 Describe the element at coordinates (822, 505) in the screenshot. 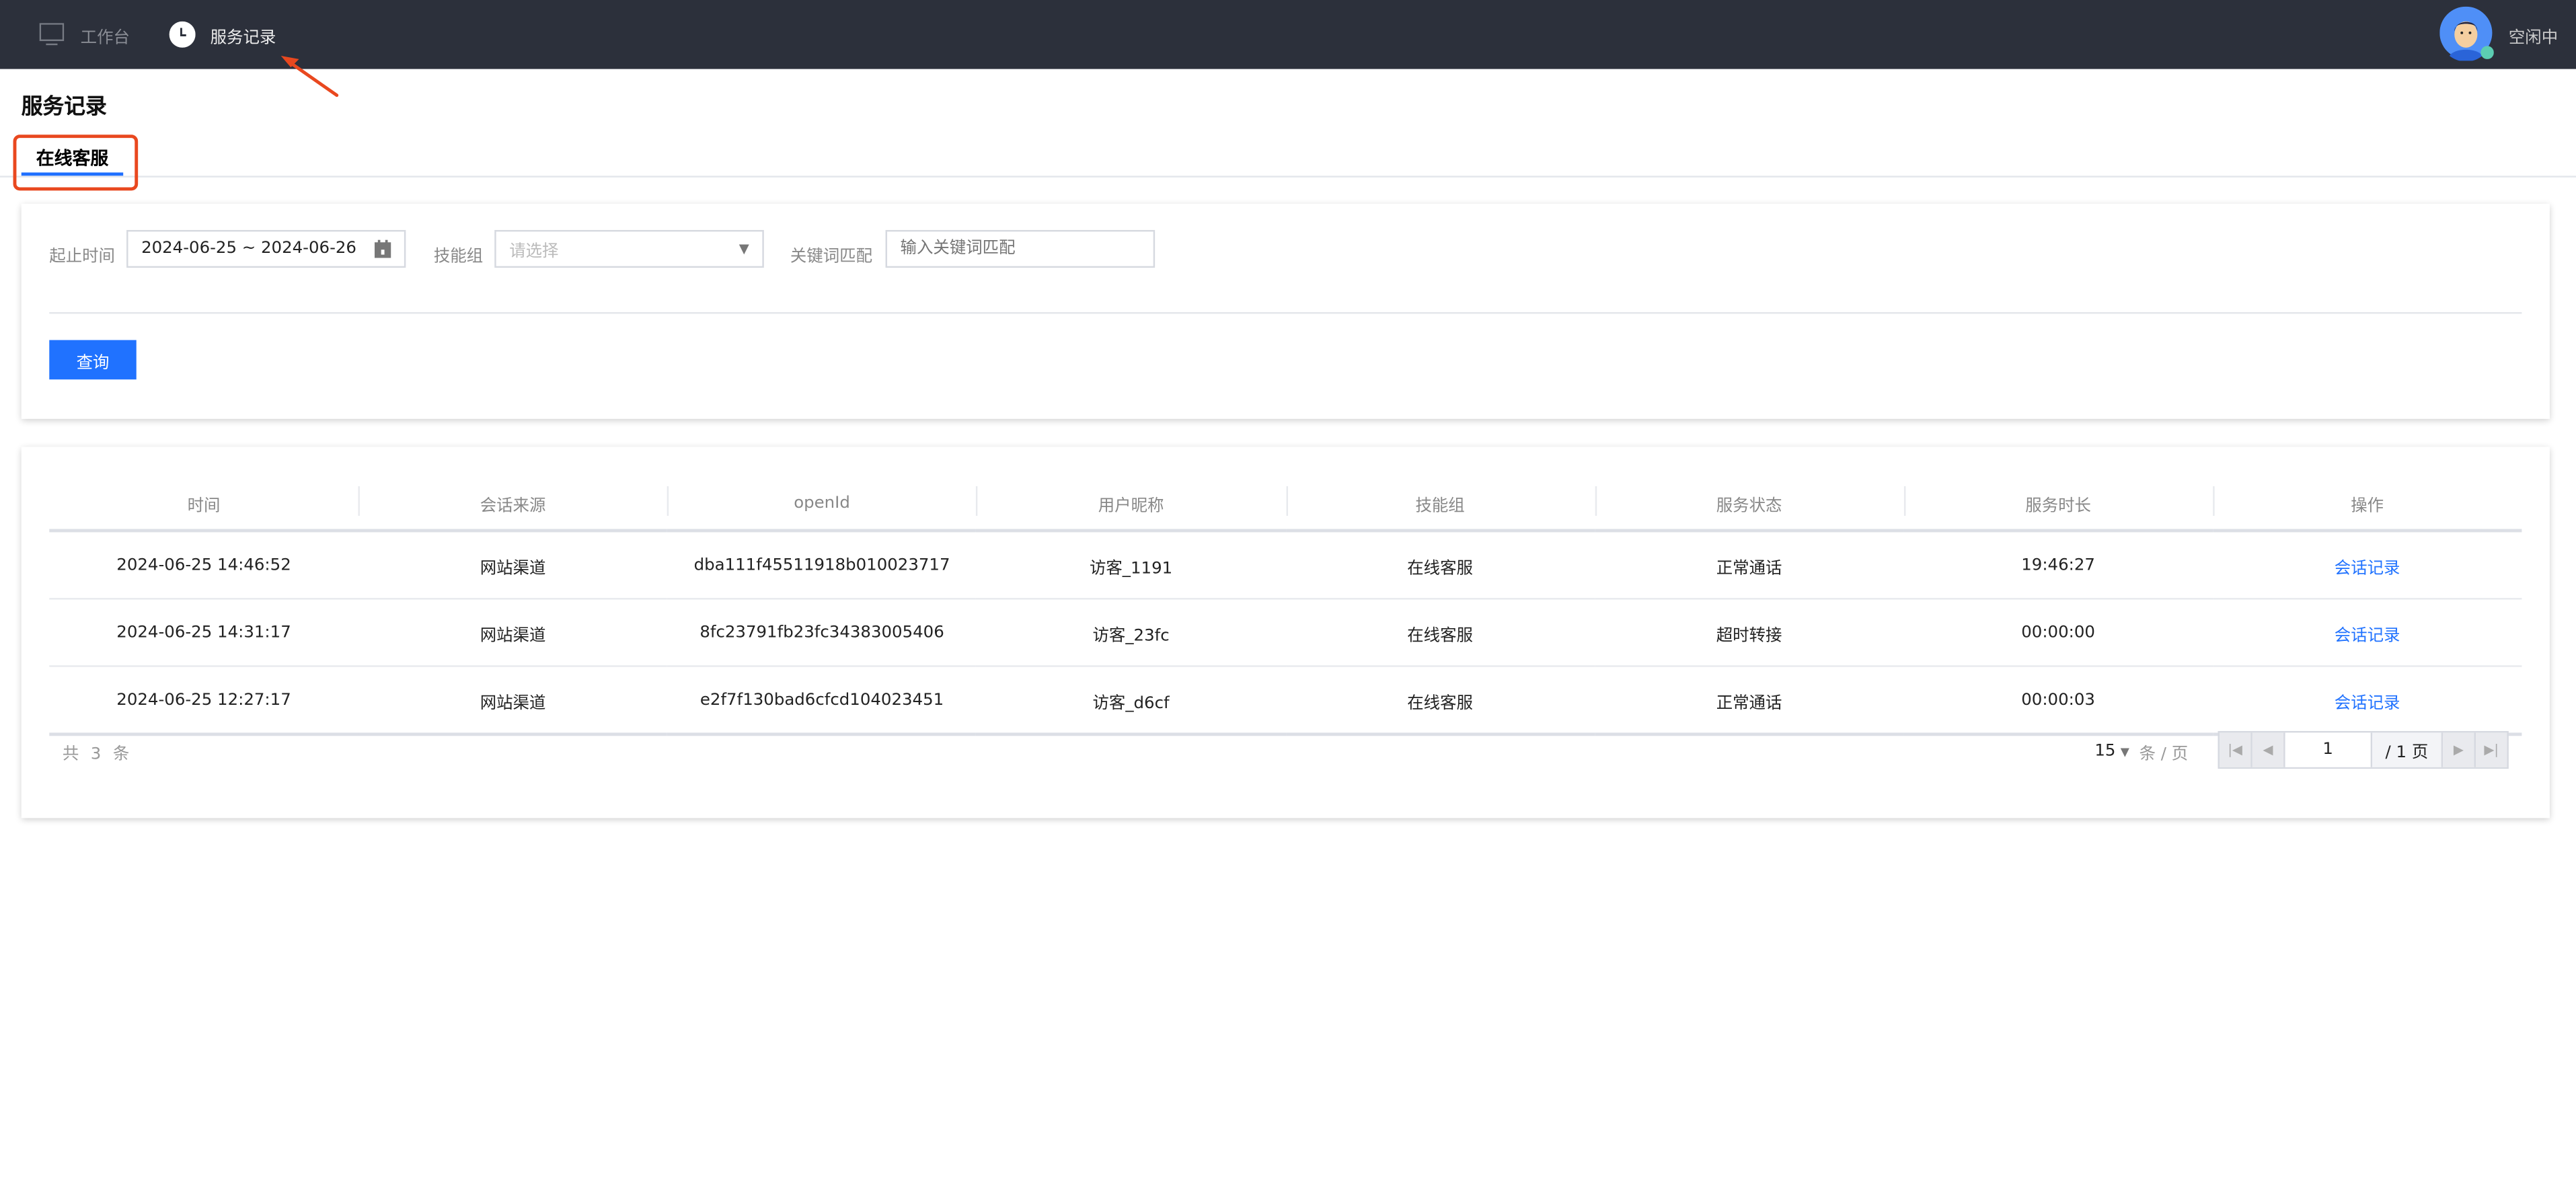

I see `column-header: openId` at that location.